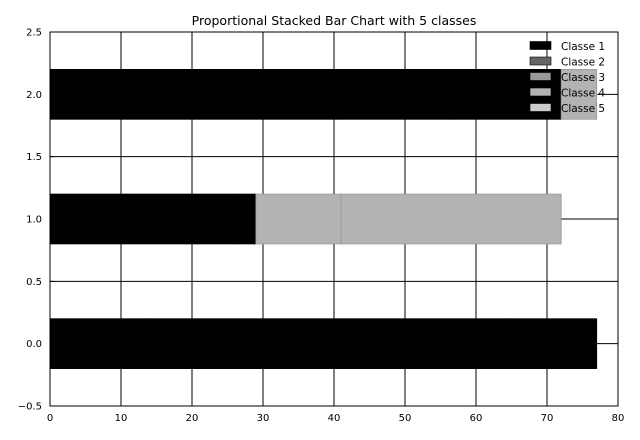 This screenshot has height=440, width=640. What do you see at coordinates (50, 418) in the screenshot?
I see `x-tick-label-0: 0` at bounding box center [50, 418].